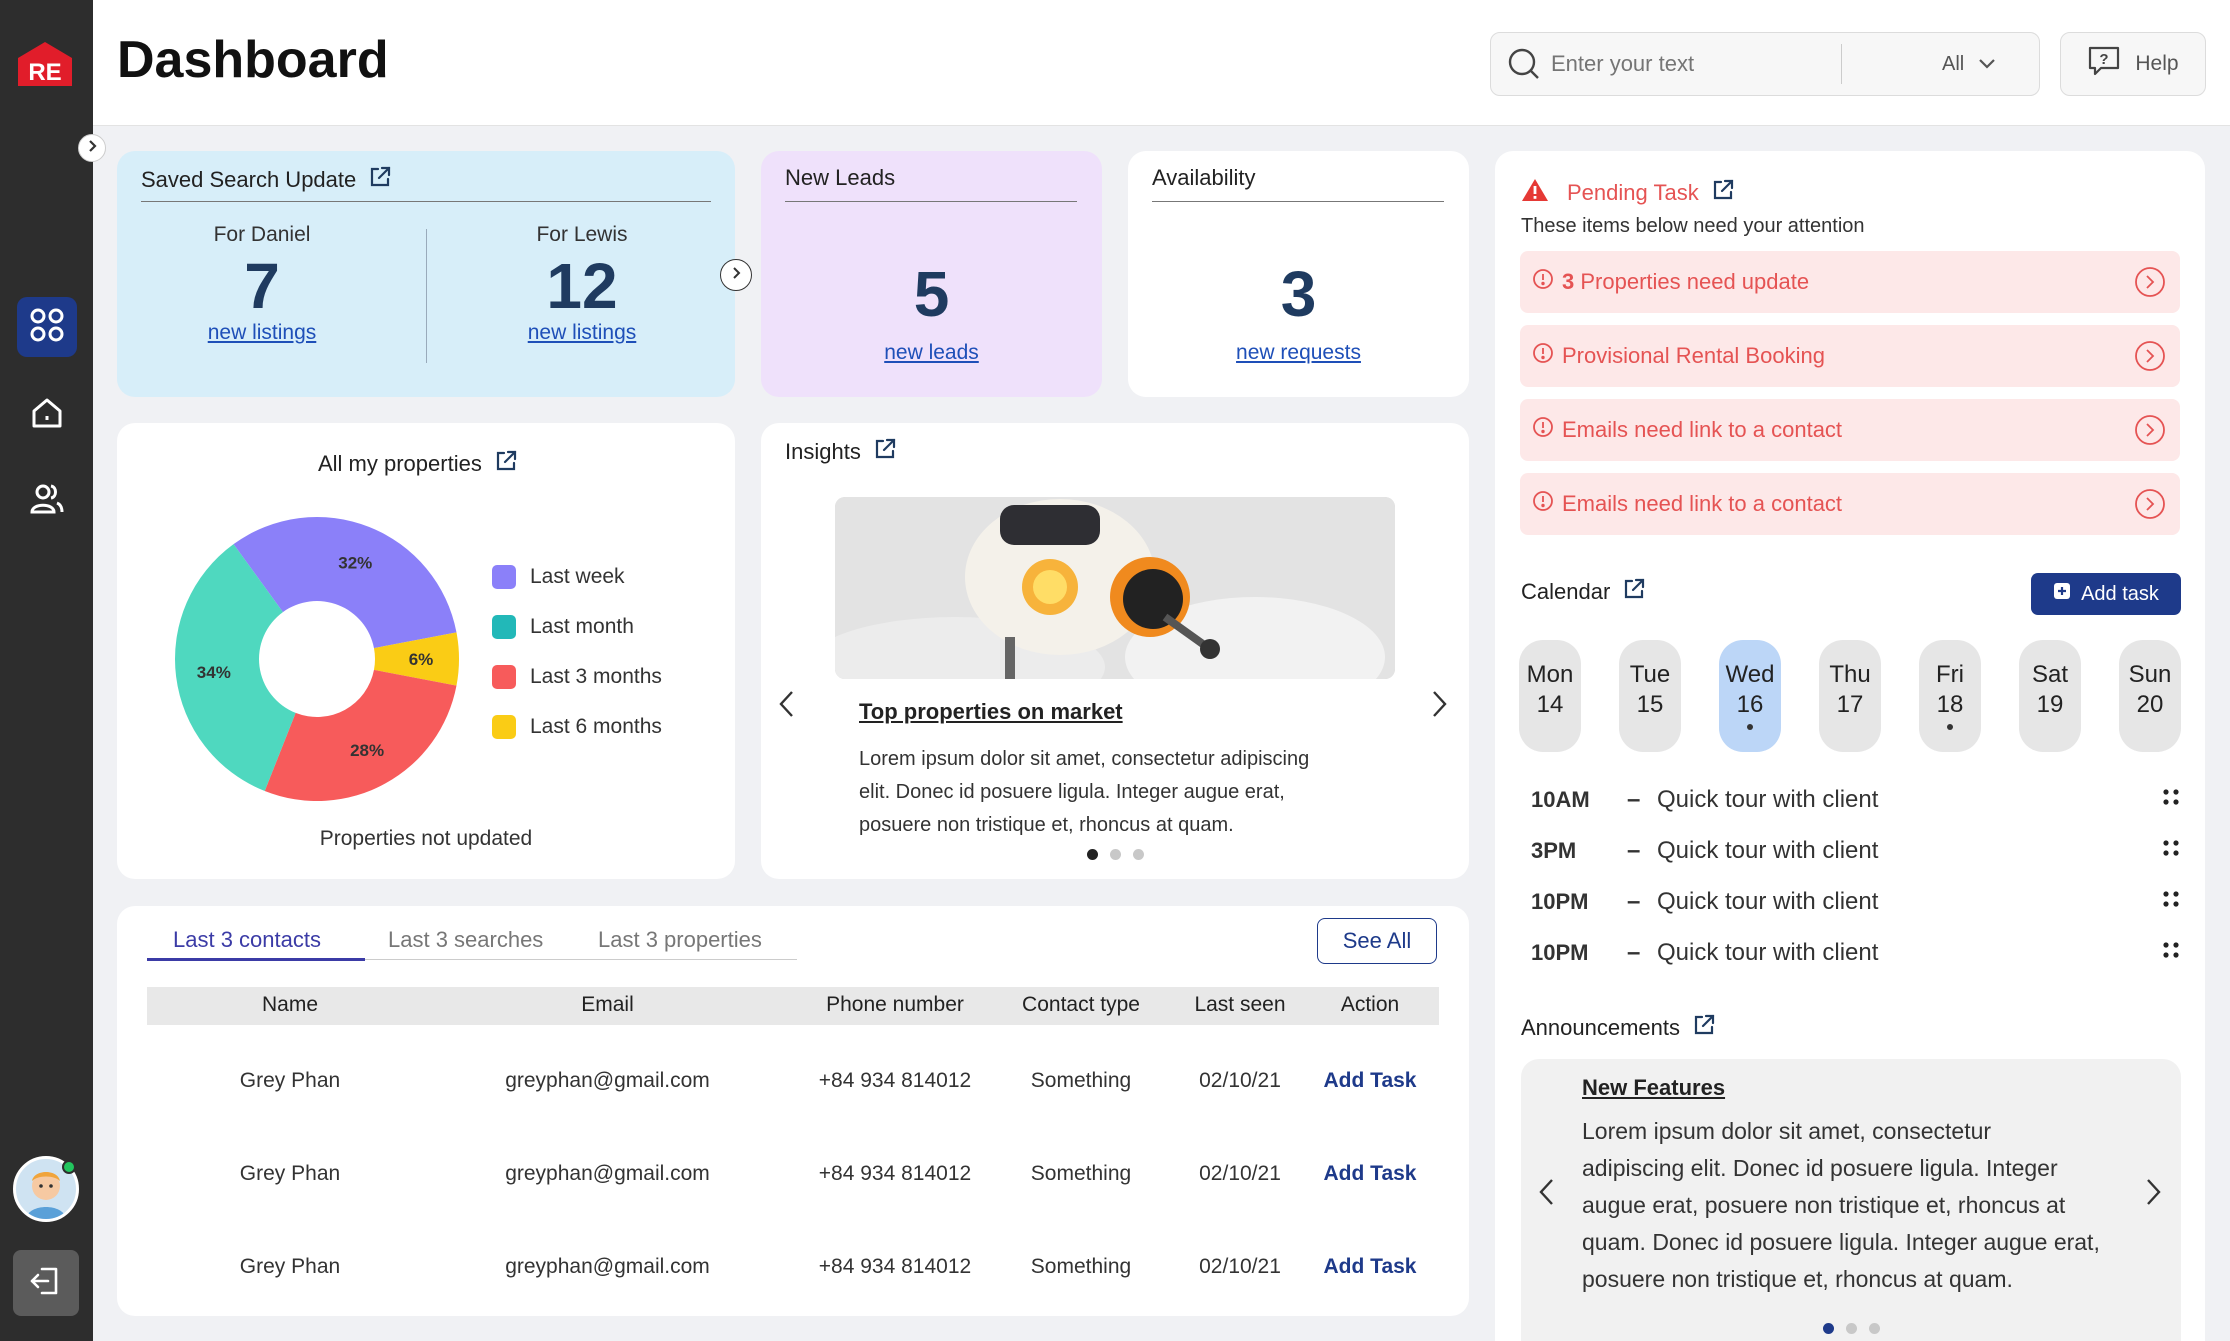 Image resolution: width=2230 pixels, height=1341 pixels. I want to click on tab-last-contacts: Last 3 contacts, so click(247, 939).